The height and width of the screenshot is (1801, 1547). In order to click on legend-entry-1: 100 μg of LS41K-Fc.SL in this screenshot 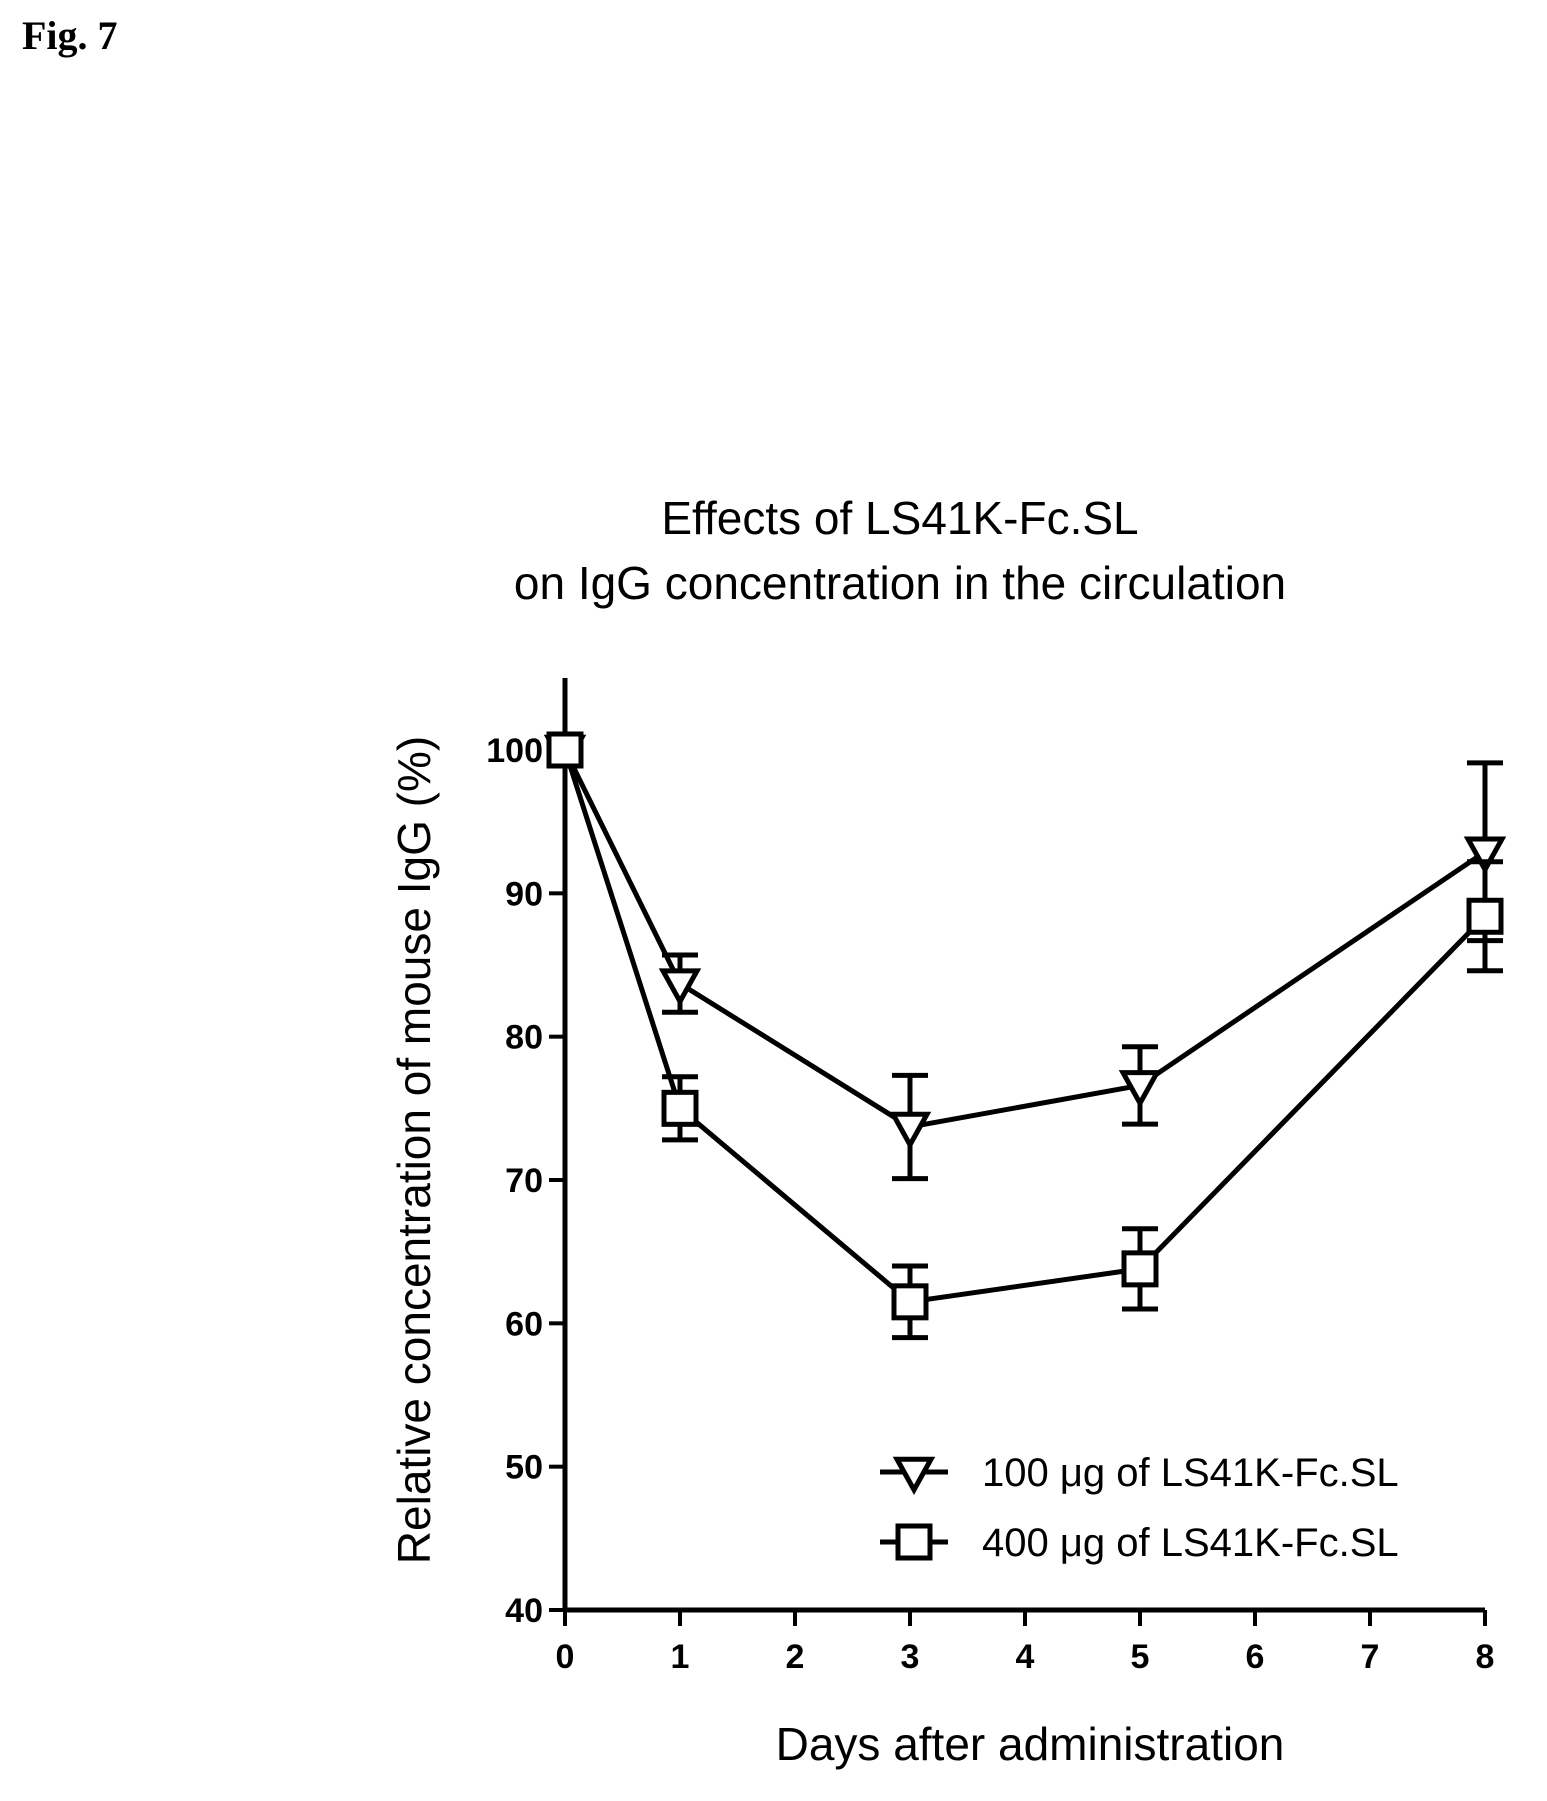, I will do `click(1139, 1473)`.